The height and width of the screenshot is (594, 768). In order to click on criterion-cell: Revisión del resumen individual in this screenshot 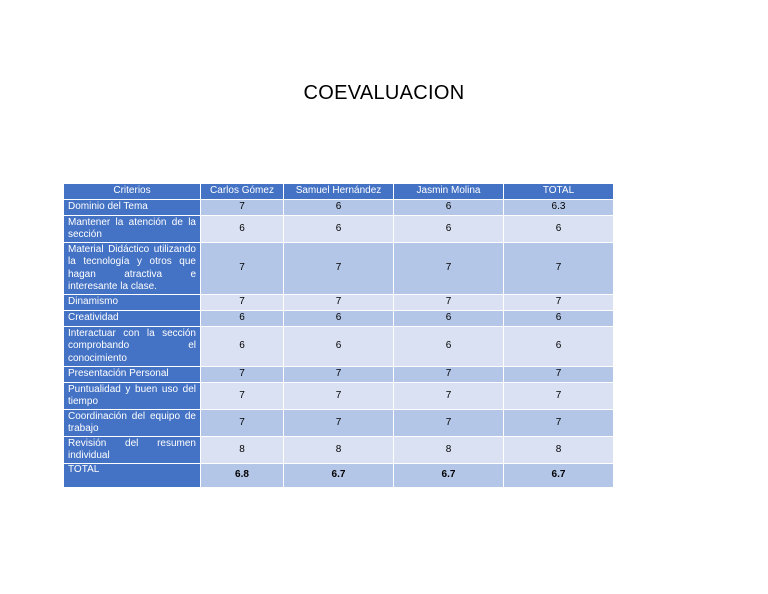, I will do `click(132, 450)`.